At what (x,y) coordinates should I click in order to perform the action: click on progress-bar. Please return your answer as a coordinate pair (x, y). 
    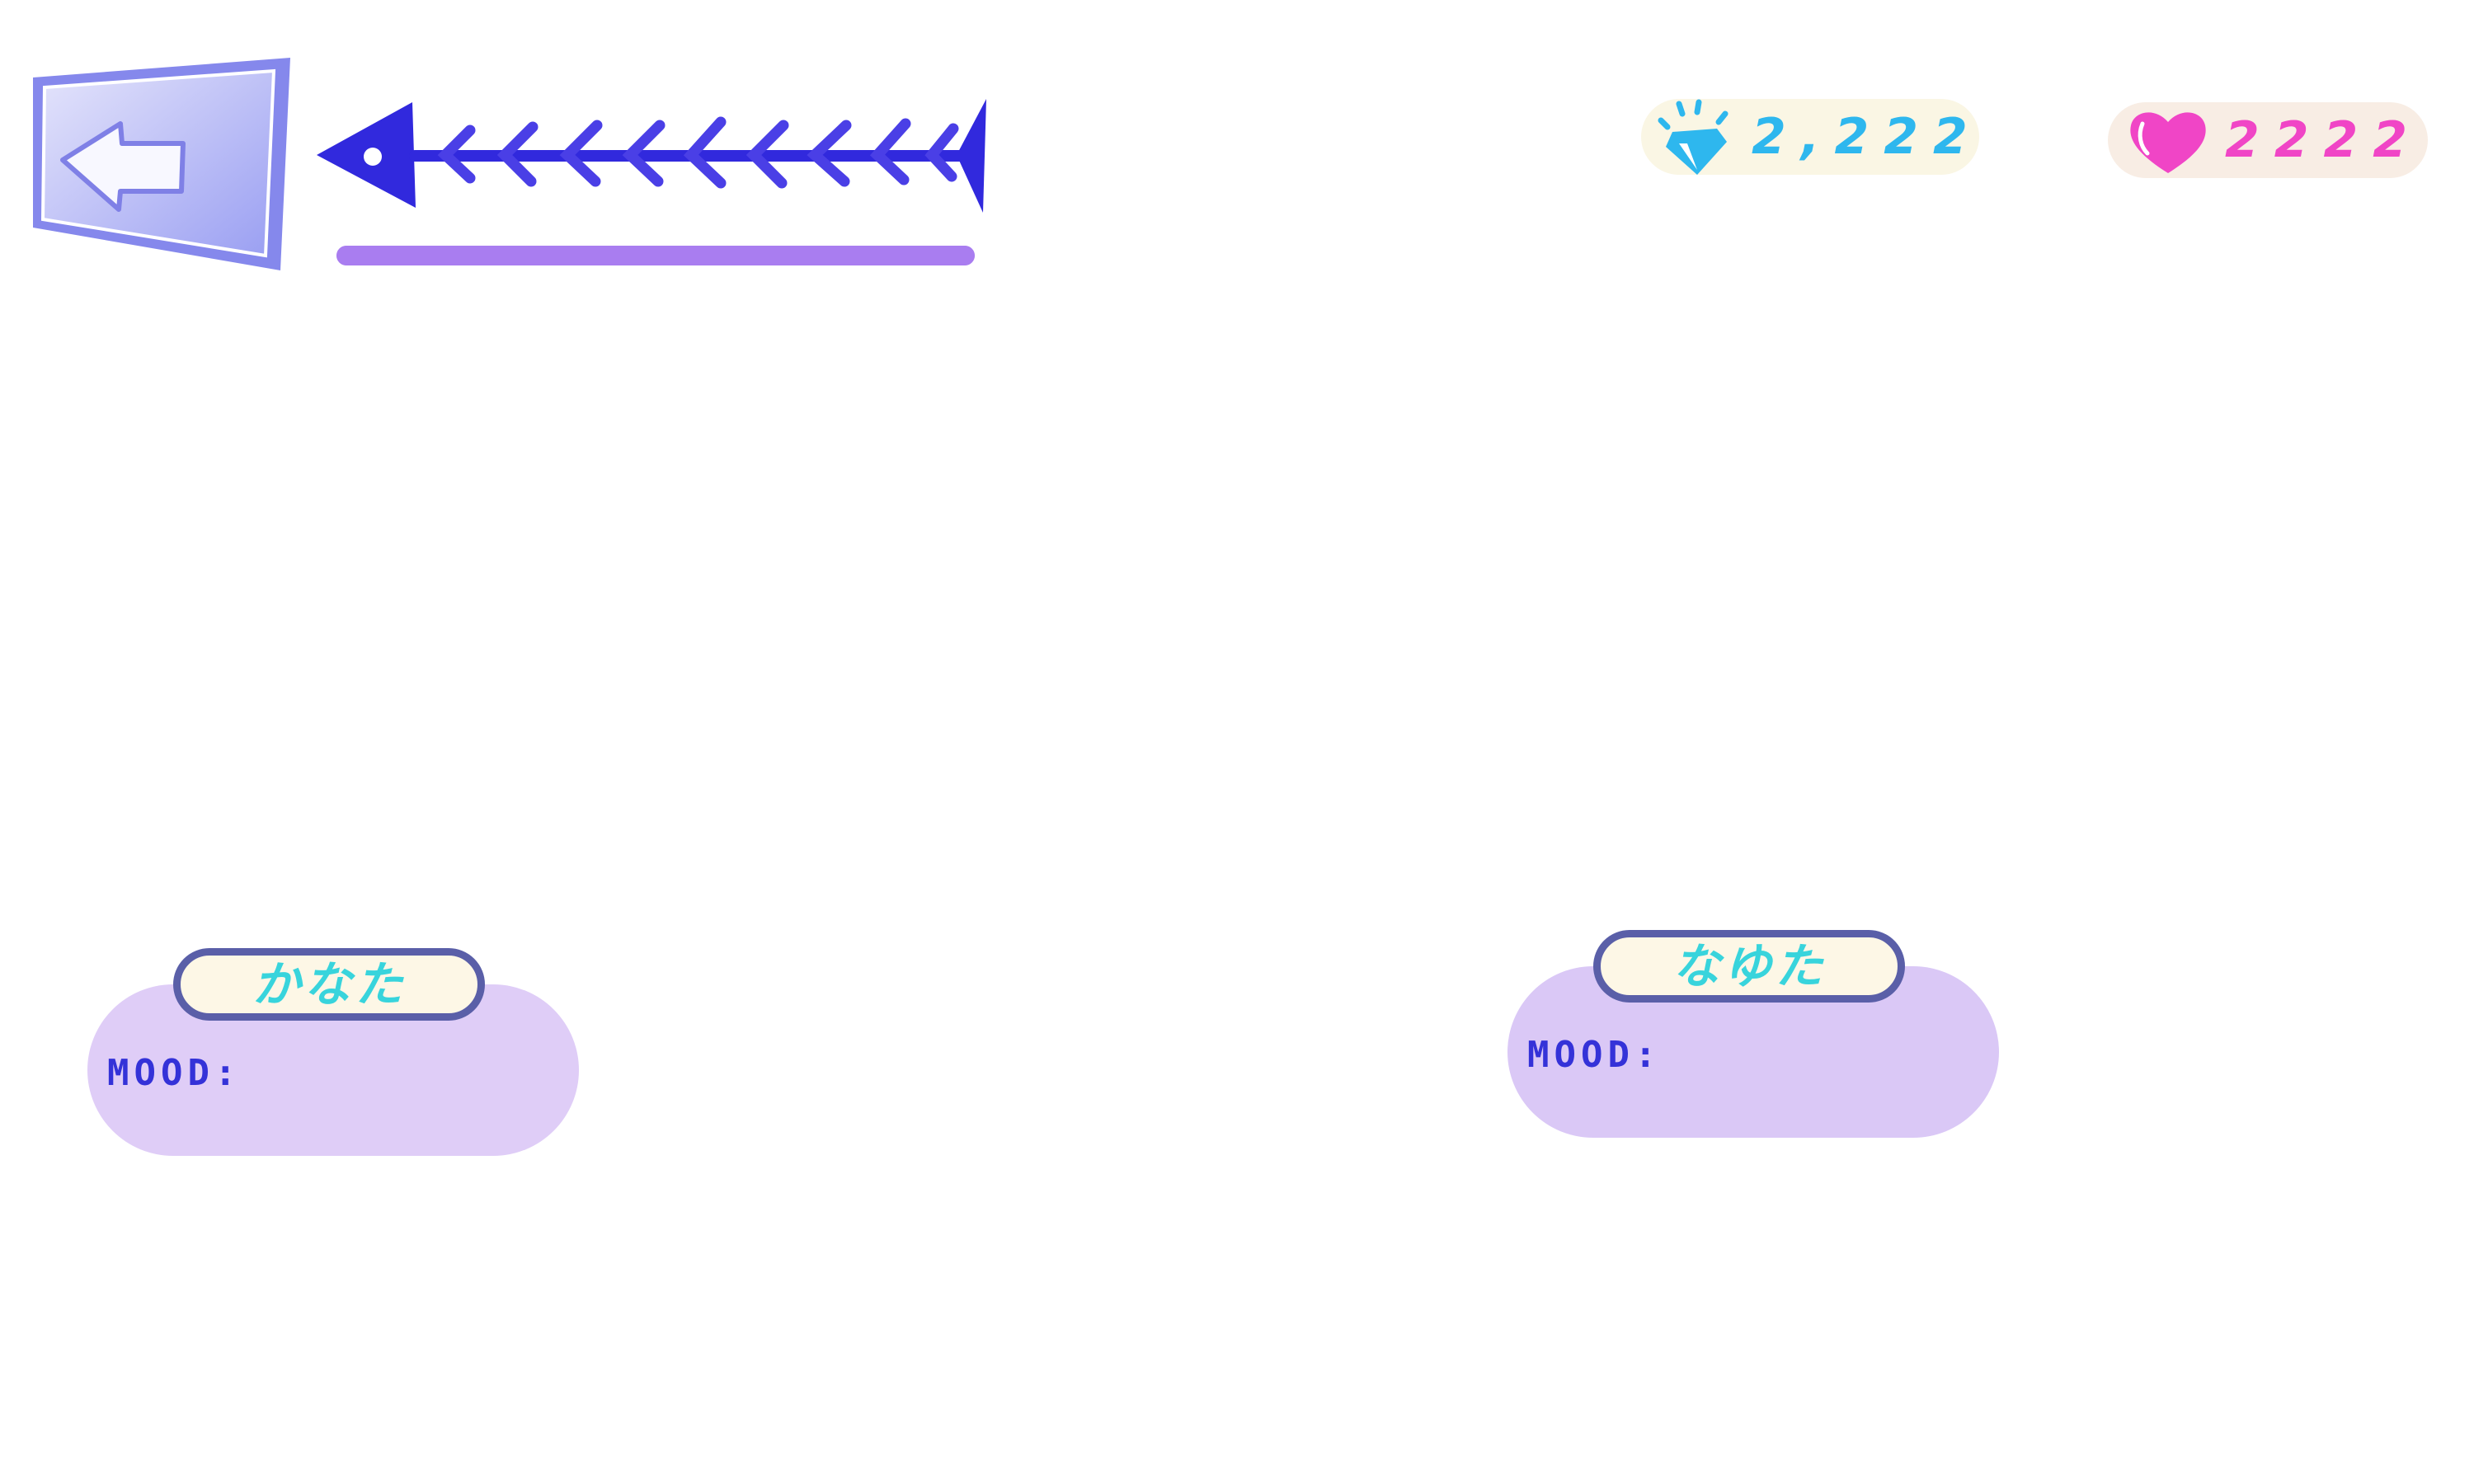
    Looking at the image, I should click on (655, 255).